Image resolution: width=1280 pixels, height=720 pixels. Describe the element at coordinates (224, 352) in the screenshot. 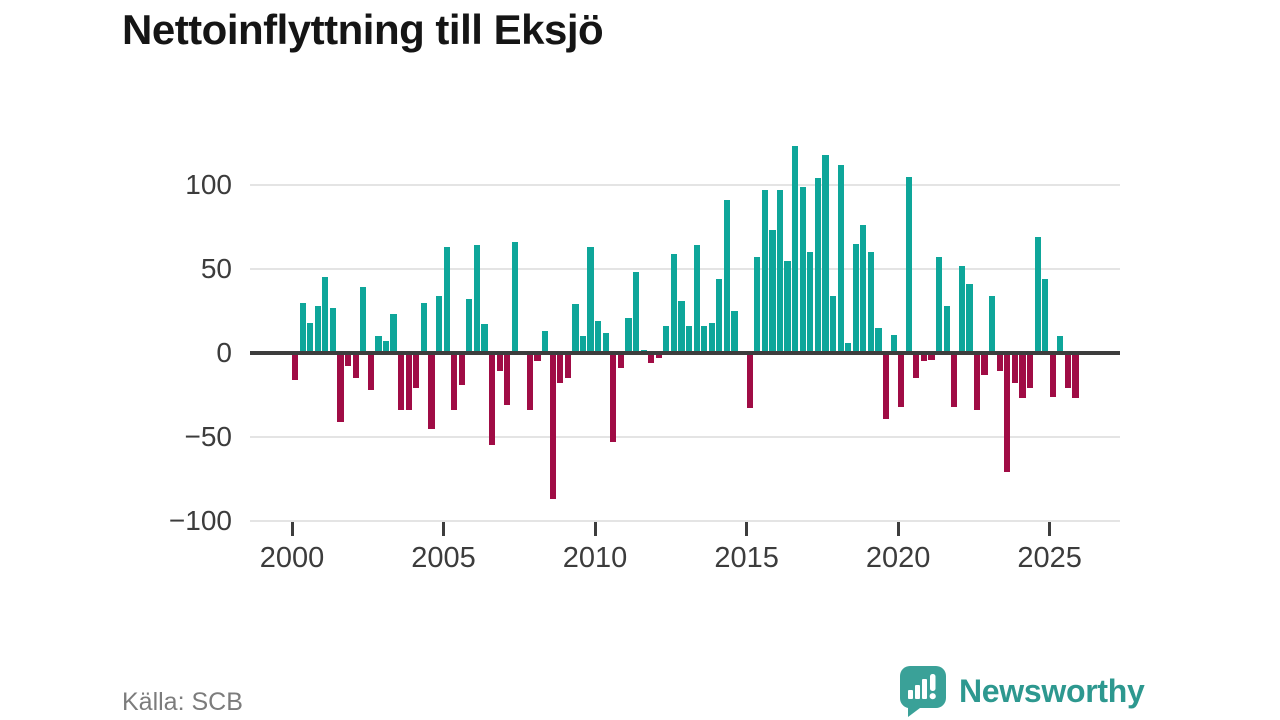

I see `y-tick-label: 0` at that location.